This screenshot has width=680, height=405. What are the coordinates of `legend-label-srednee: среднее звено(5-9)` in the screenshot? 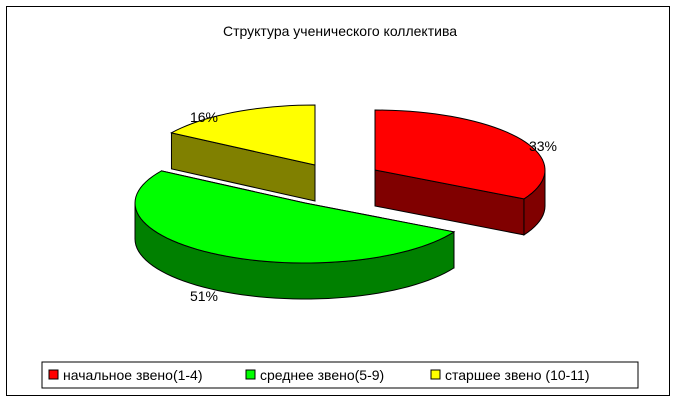 It's located at (322, 375).